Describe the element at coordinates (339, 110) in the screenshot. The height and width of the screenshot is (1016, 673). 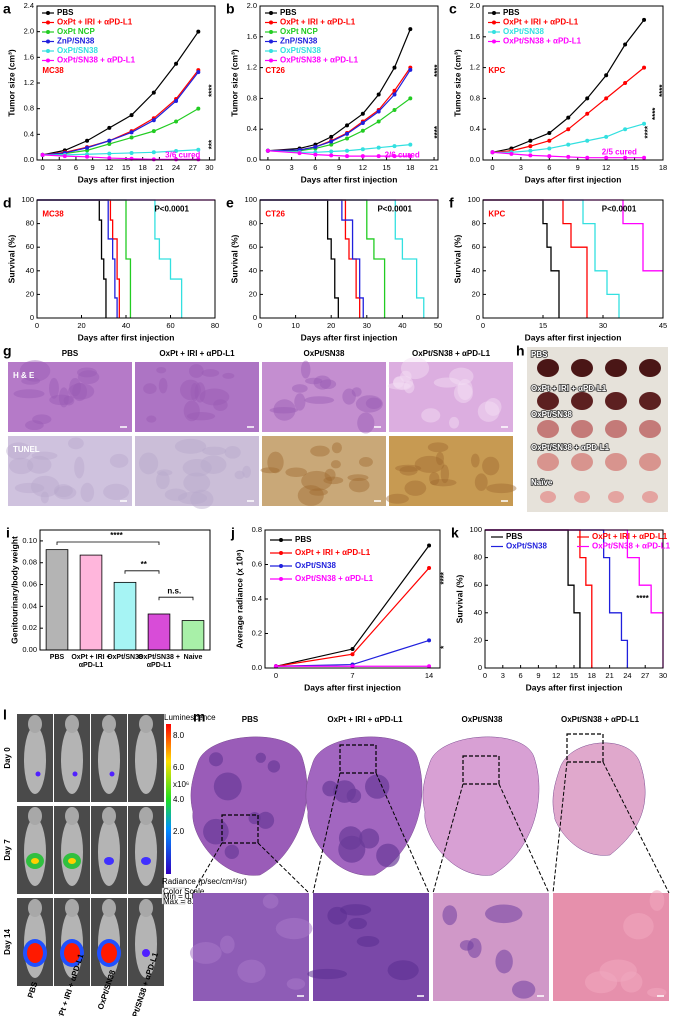
I see `series-line` at that location.